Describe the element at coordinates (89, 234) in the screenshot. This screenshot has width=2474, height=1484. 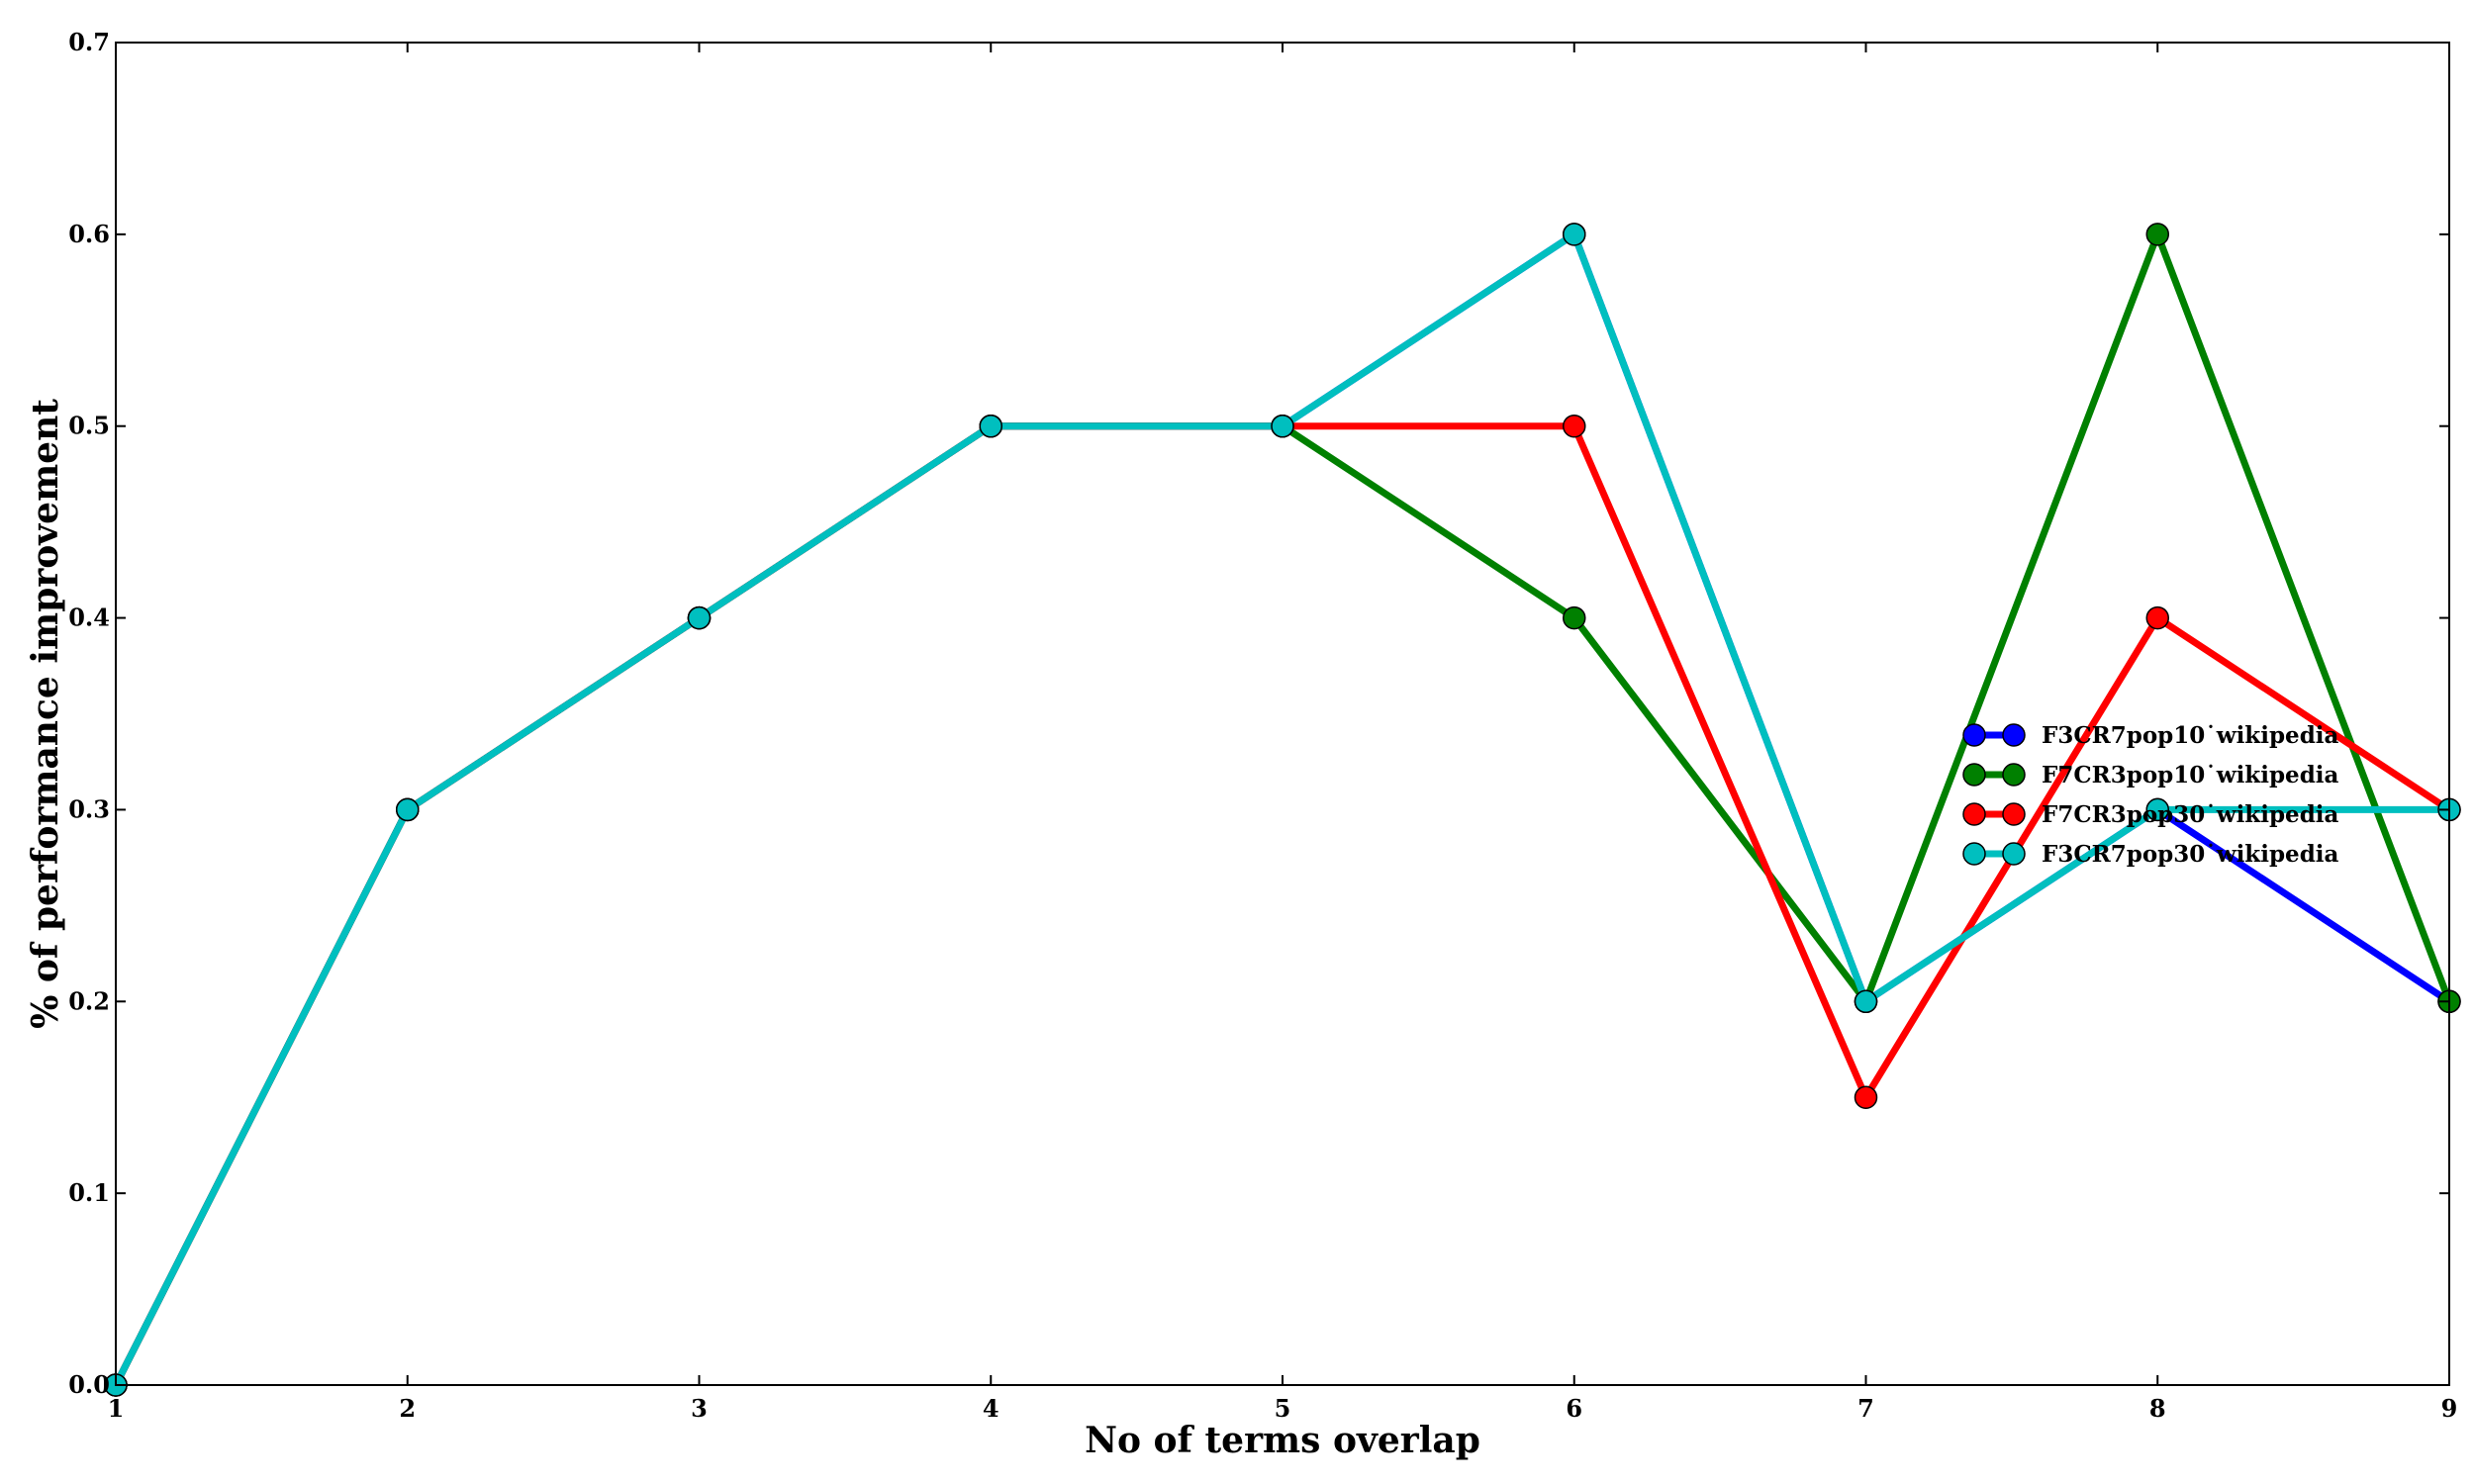
I see `y-tick-label: 0.6` at that location.